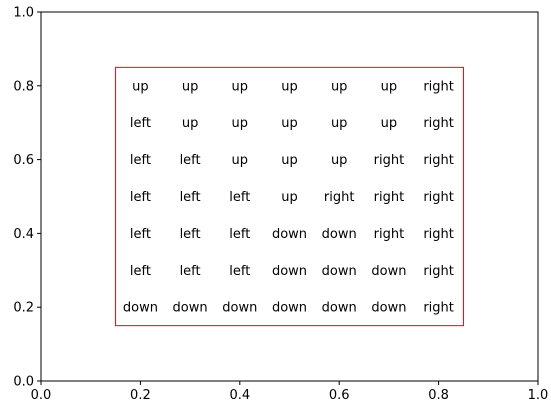 The height and width of the screenshot is (414, 551). Describe the element at coordinates (538, 395) in the screenshot. I see `x-tick-label: 1.0` at that location.